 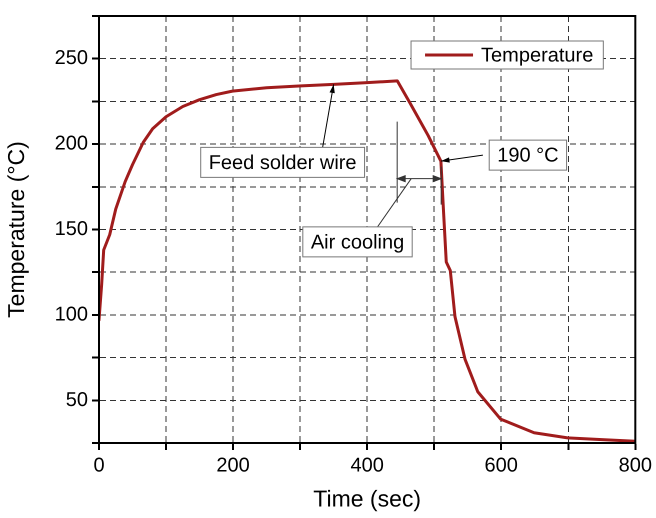 I want to click on y-axis-title: Temperature (°C), so click(x=16, y=229).